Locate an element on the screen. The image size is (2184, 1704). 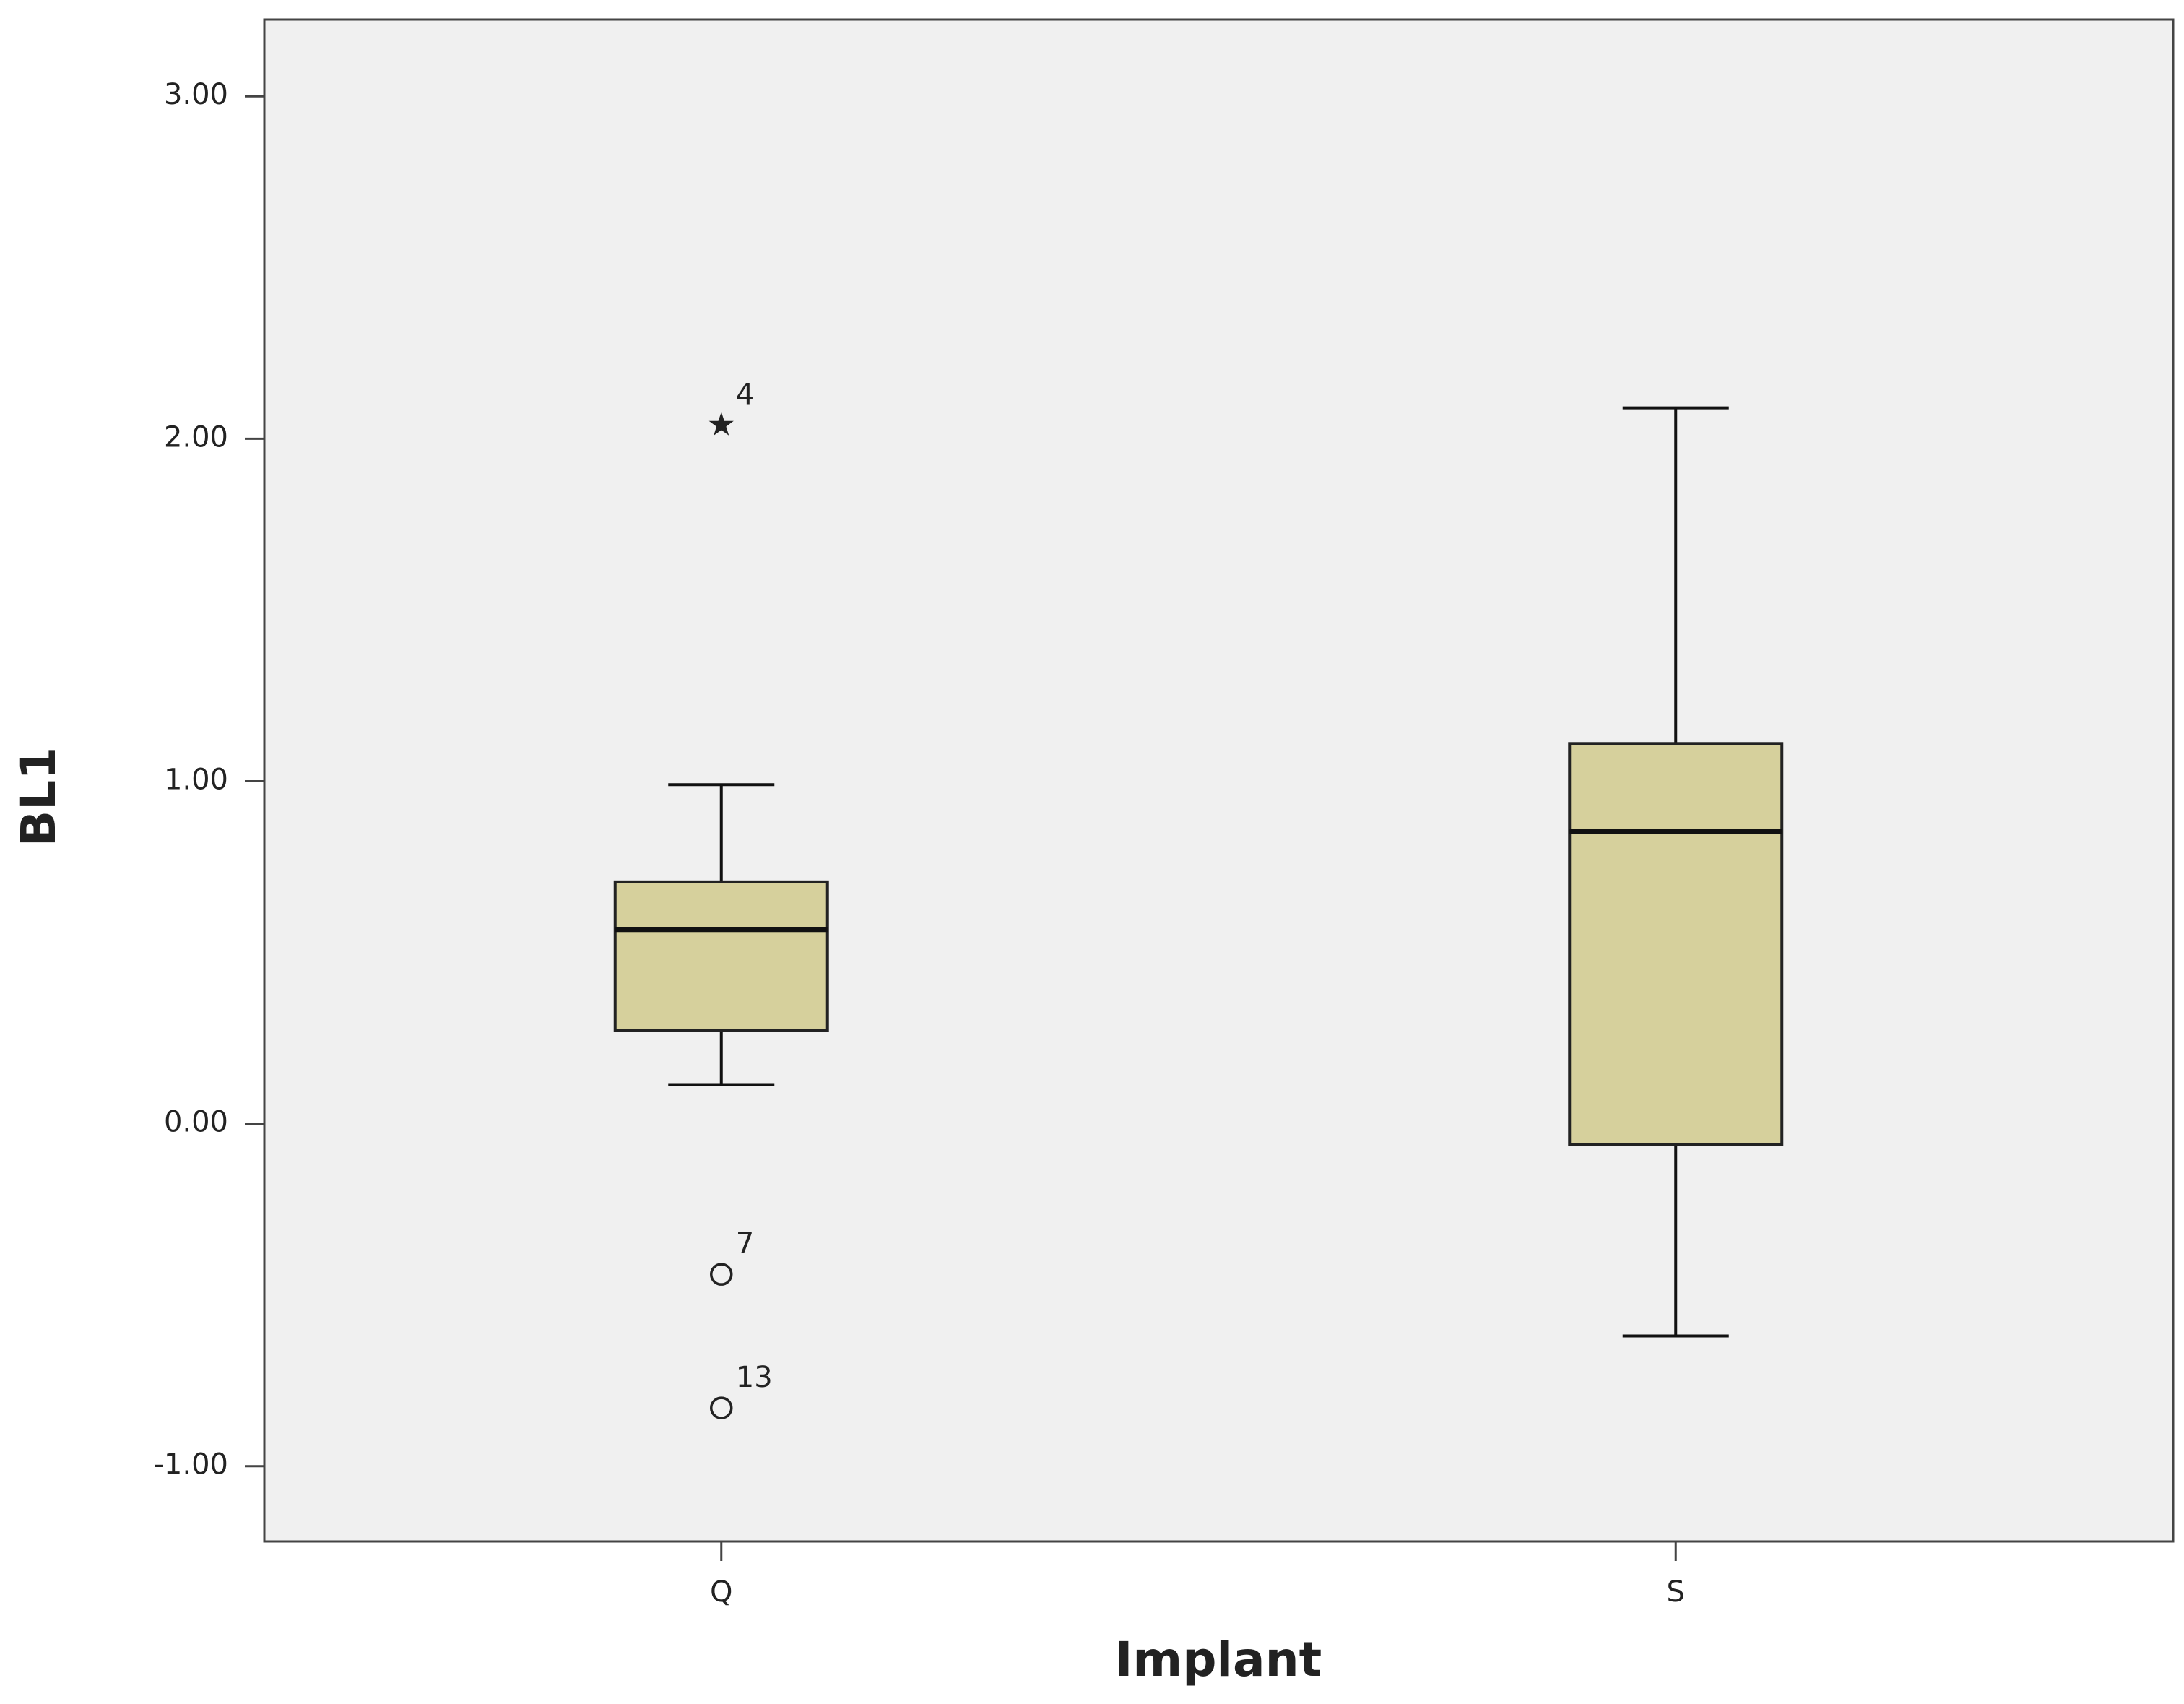
y-tick-label: 0.00 is located at coordinates (196, 1122).